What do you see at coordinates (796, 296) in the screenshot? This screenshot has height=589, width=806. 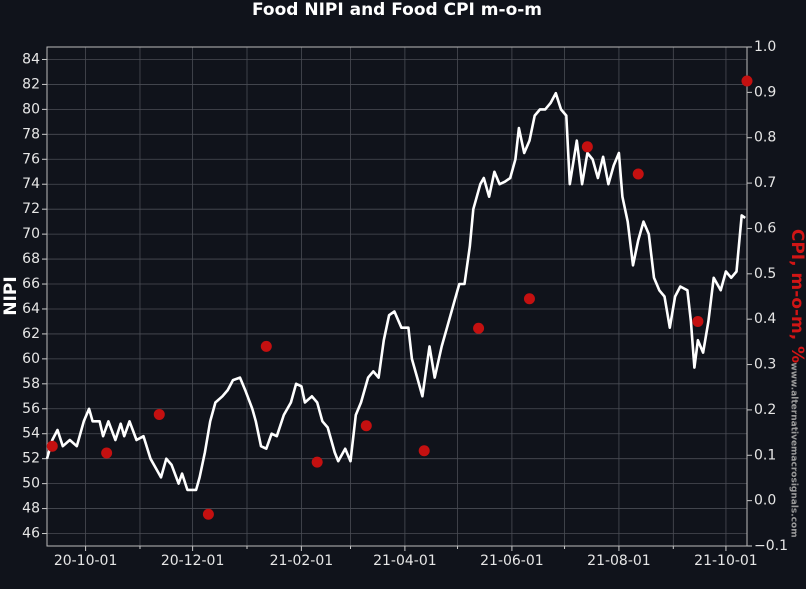 I see `y2-axis-label: CPI, m-o-m, %` at bounding box center [796, 296].